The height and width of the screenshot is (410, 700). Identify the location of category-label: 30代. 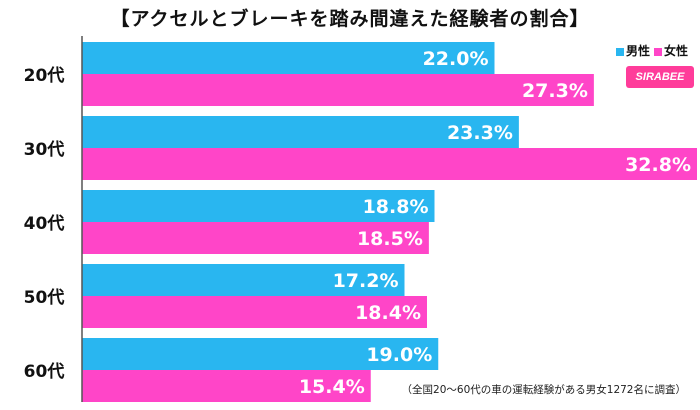
(44, 149).